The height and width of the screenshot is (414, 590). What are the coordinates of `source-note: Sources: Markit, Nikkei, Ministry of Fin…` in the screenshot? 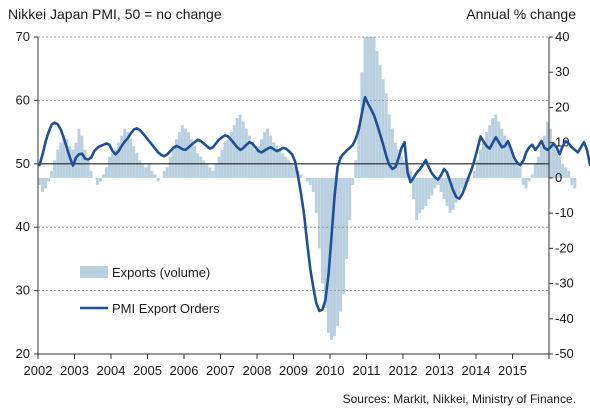 It's located at (459, 399).